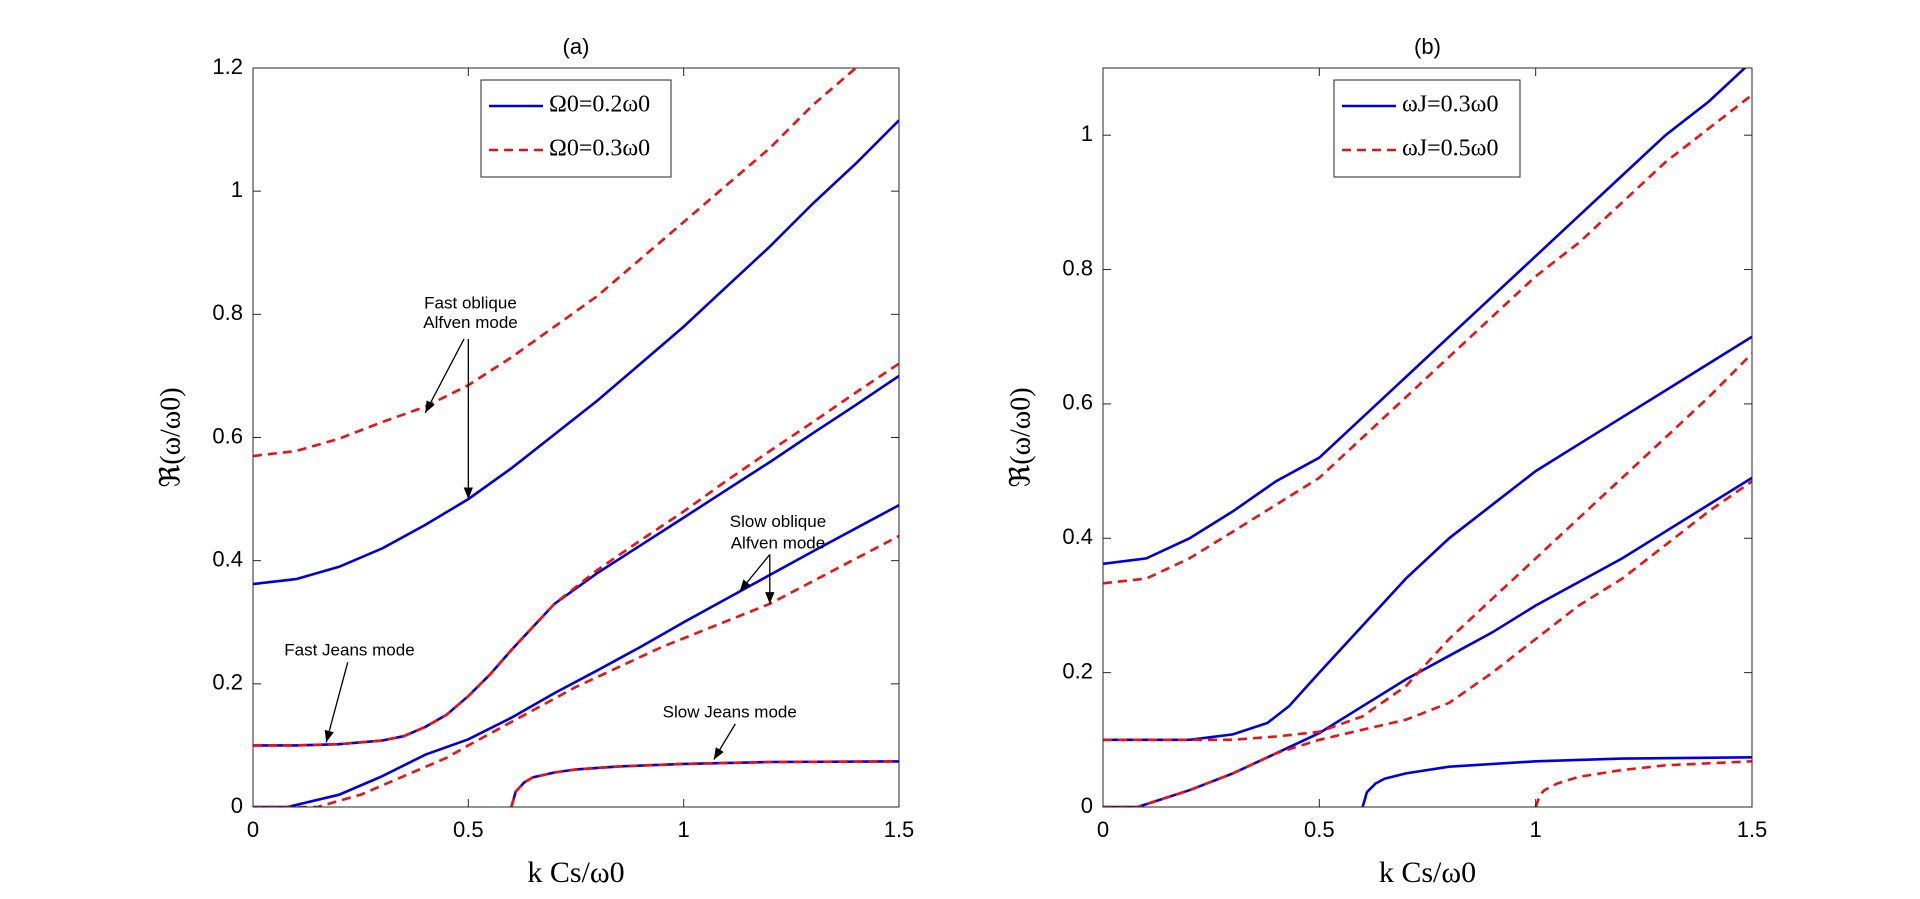 Image resolution: width=1920 pixels, height=899 pixels. What do you see at coordinates (599, 149) in the screenshot?
I see `legend-label: Ω0=0.3ω0` at bounding box center [599, 149].